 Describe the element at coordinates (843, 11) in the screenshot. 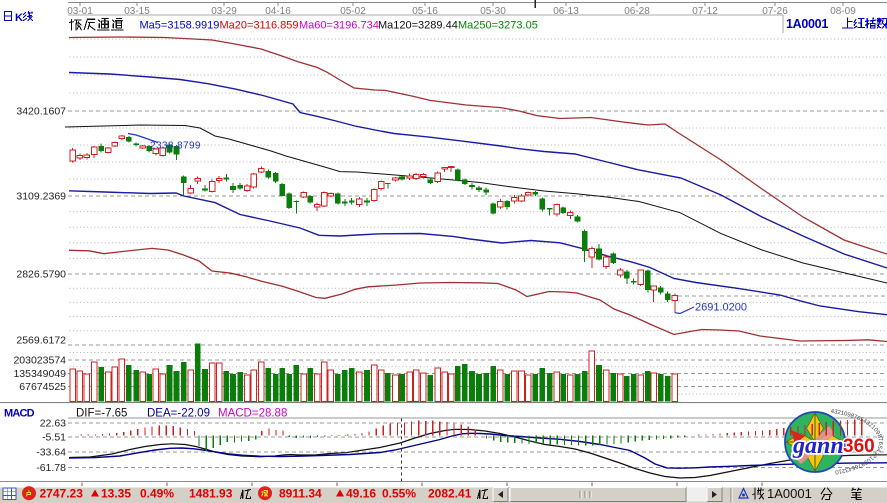

I see `svg-text: 08-09` at that location.